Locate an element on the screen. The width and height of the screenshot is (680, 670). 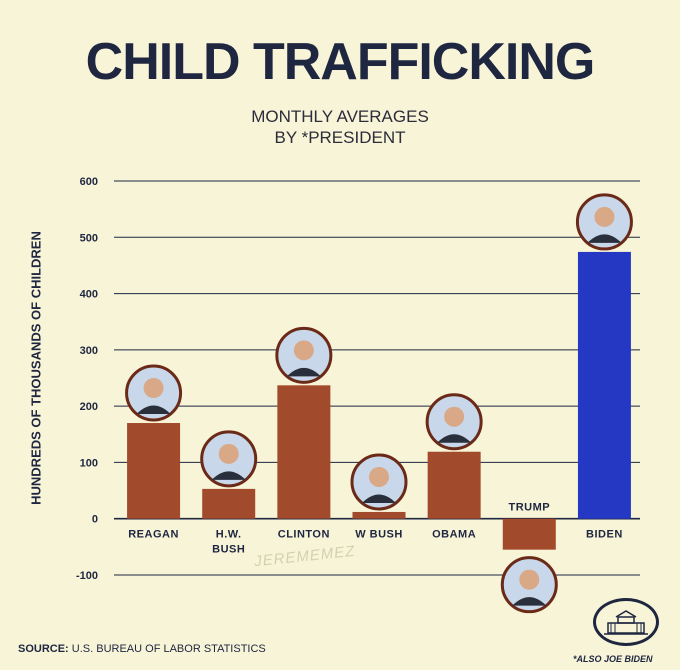
x-category-label: H.W. is located at coordinates (229, 535).